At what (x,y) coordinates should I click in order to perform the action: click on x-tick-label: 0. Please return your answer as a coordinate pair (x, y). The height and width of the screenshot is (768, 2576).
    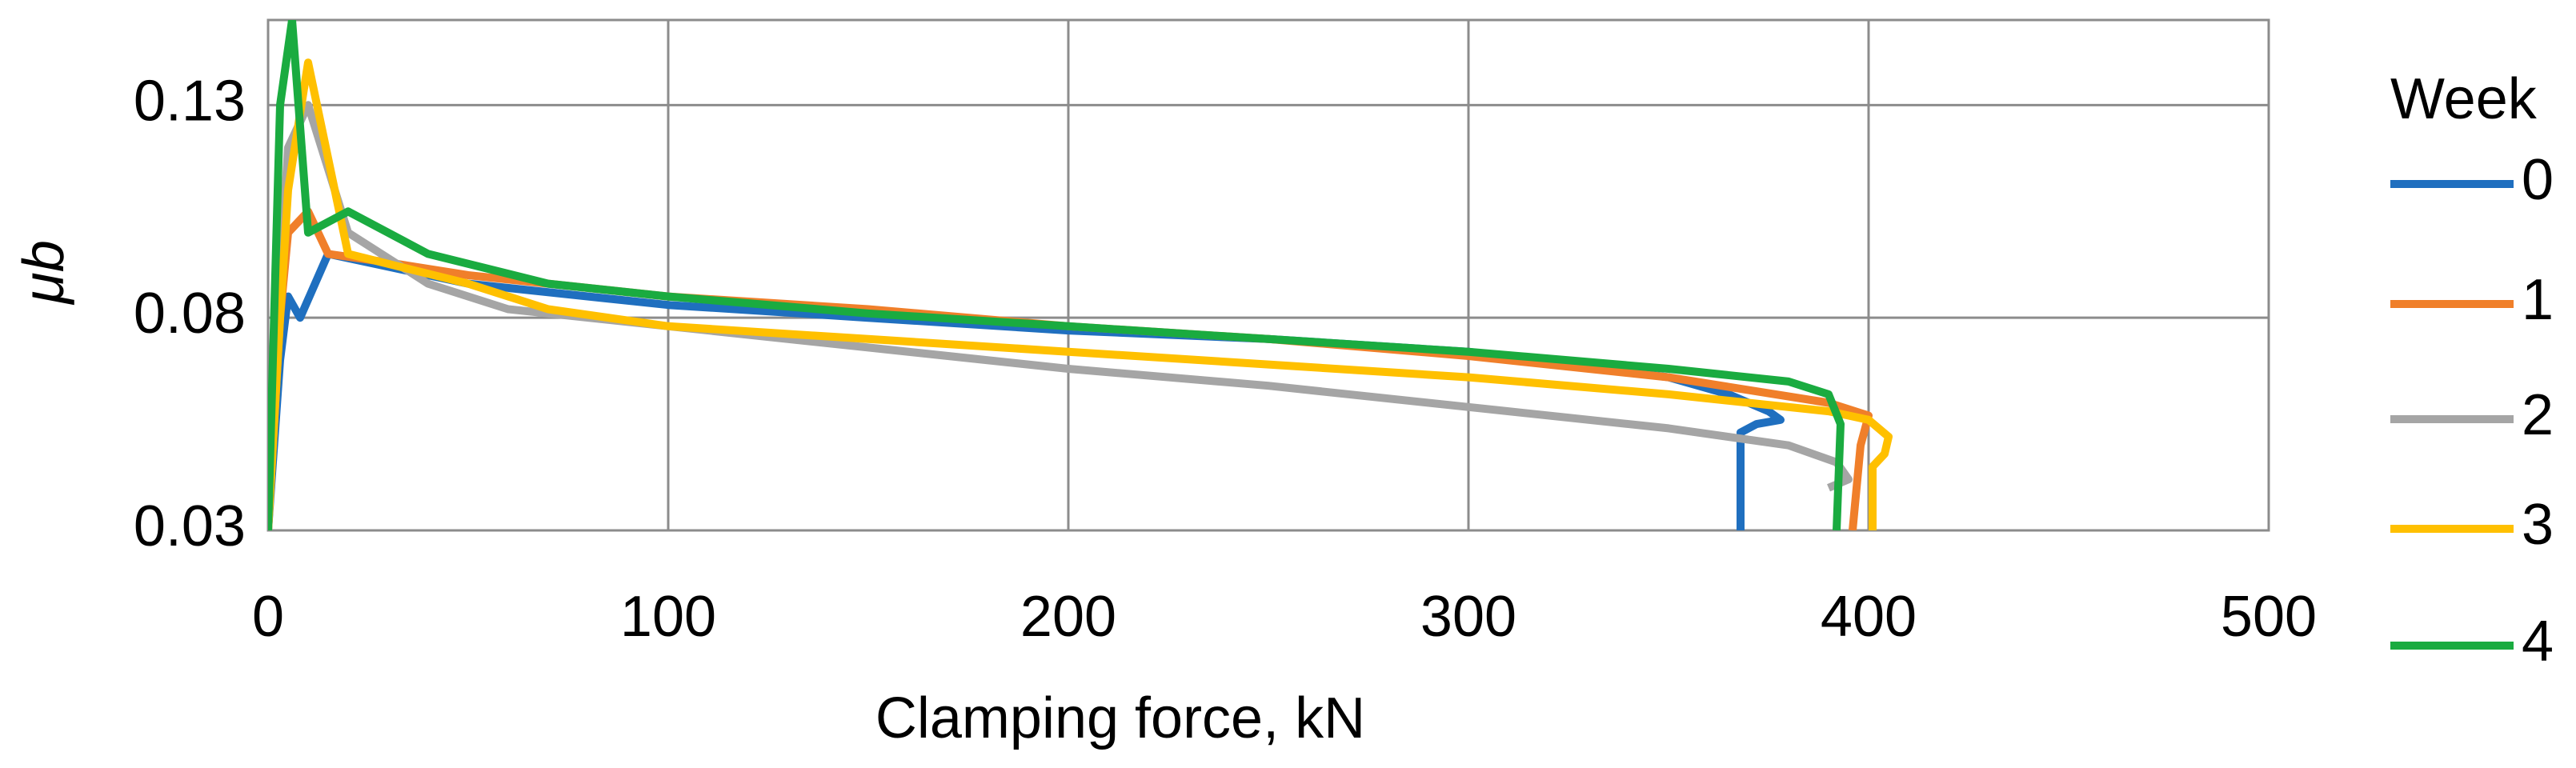
    Looking at the image, I should click on (268, 617).